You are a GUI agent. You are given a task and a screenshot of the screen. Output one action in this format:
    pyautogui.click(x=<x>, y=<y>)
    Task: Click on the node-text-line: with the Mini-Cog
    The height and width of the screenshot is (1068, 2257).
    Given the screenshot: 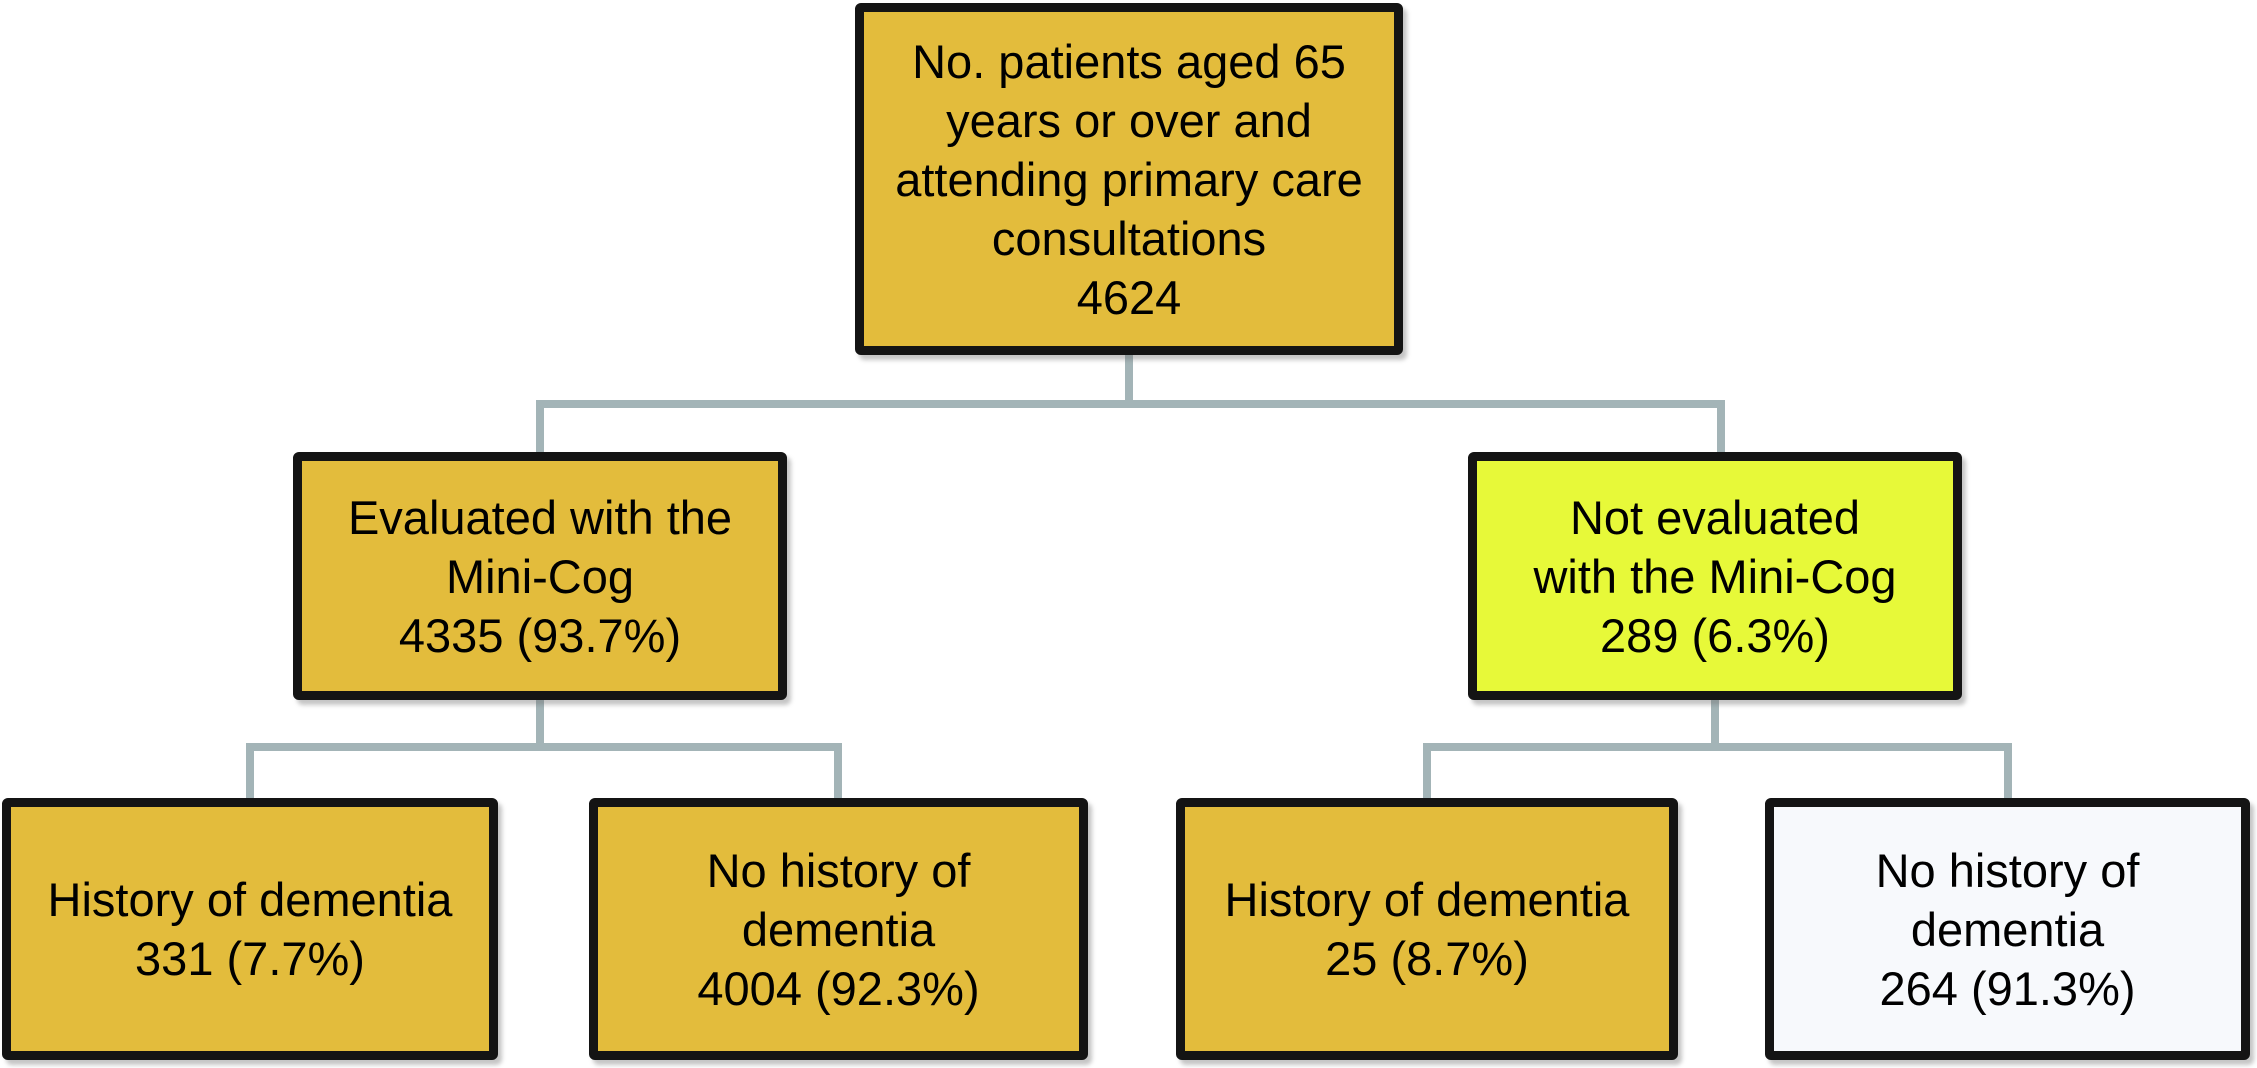 What is the action you would take?
    pyautogui.click(x=1715, y=576)
    